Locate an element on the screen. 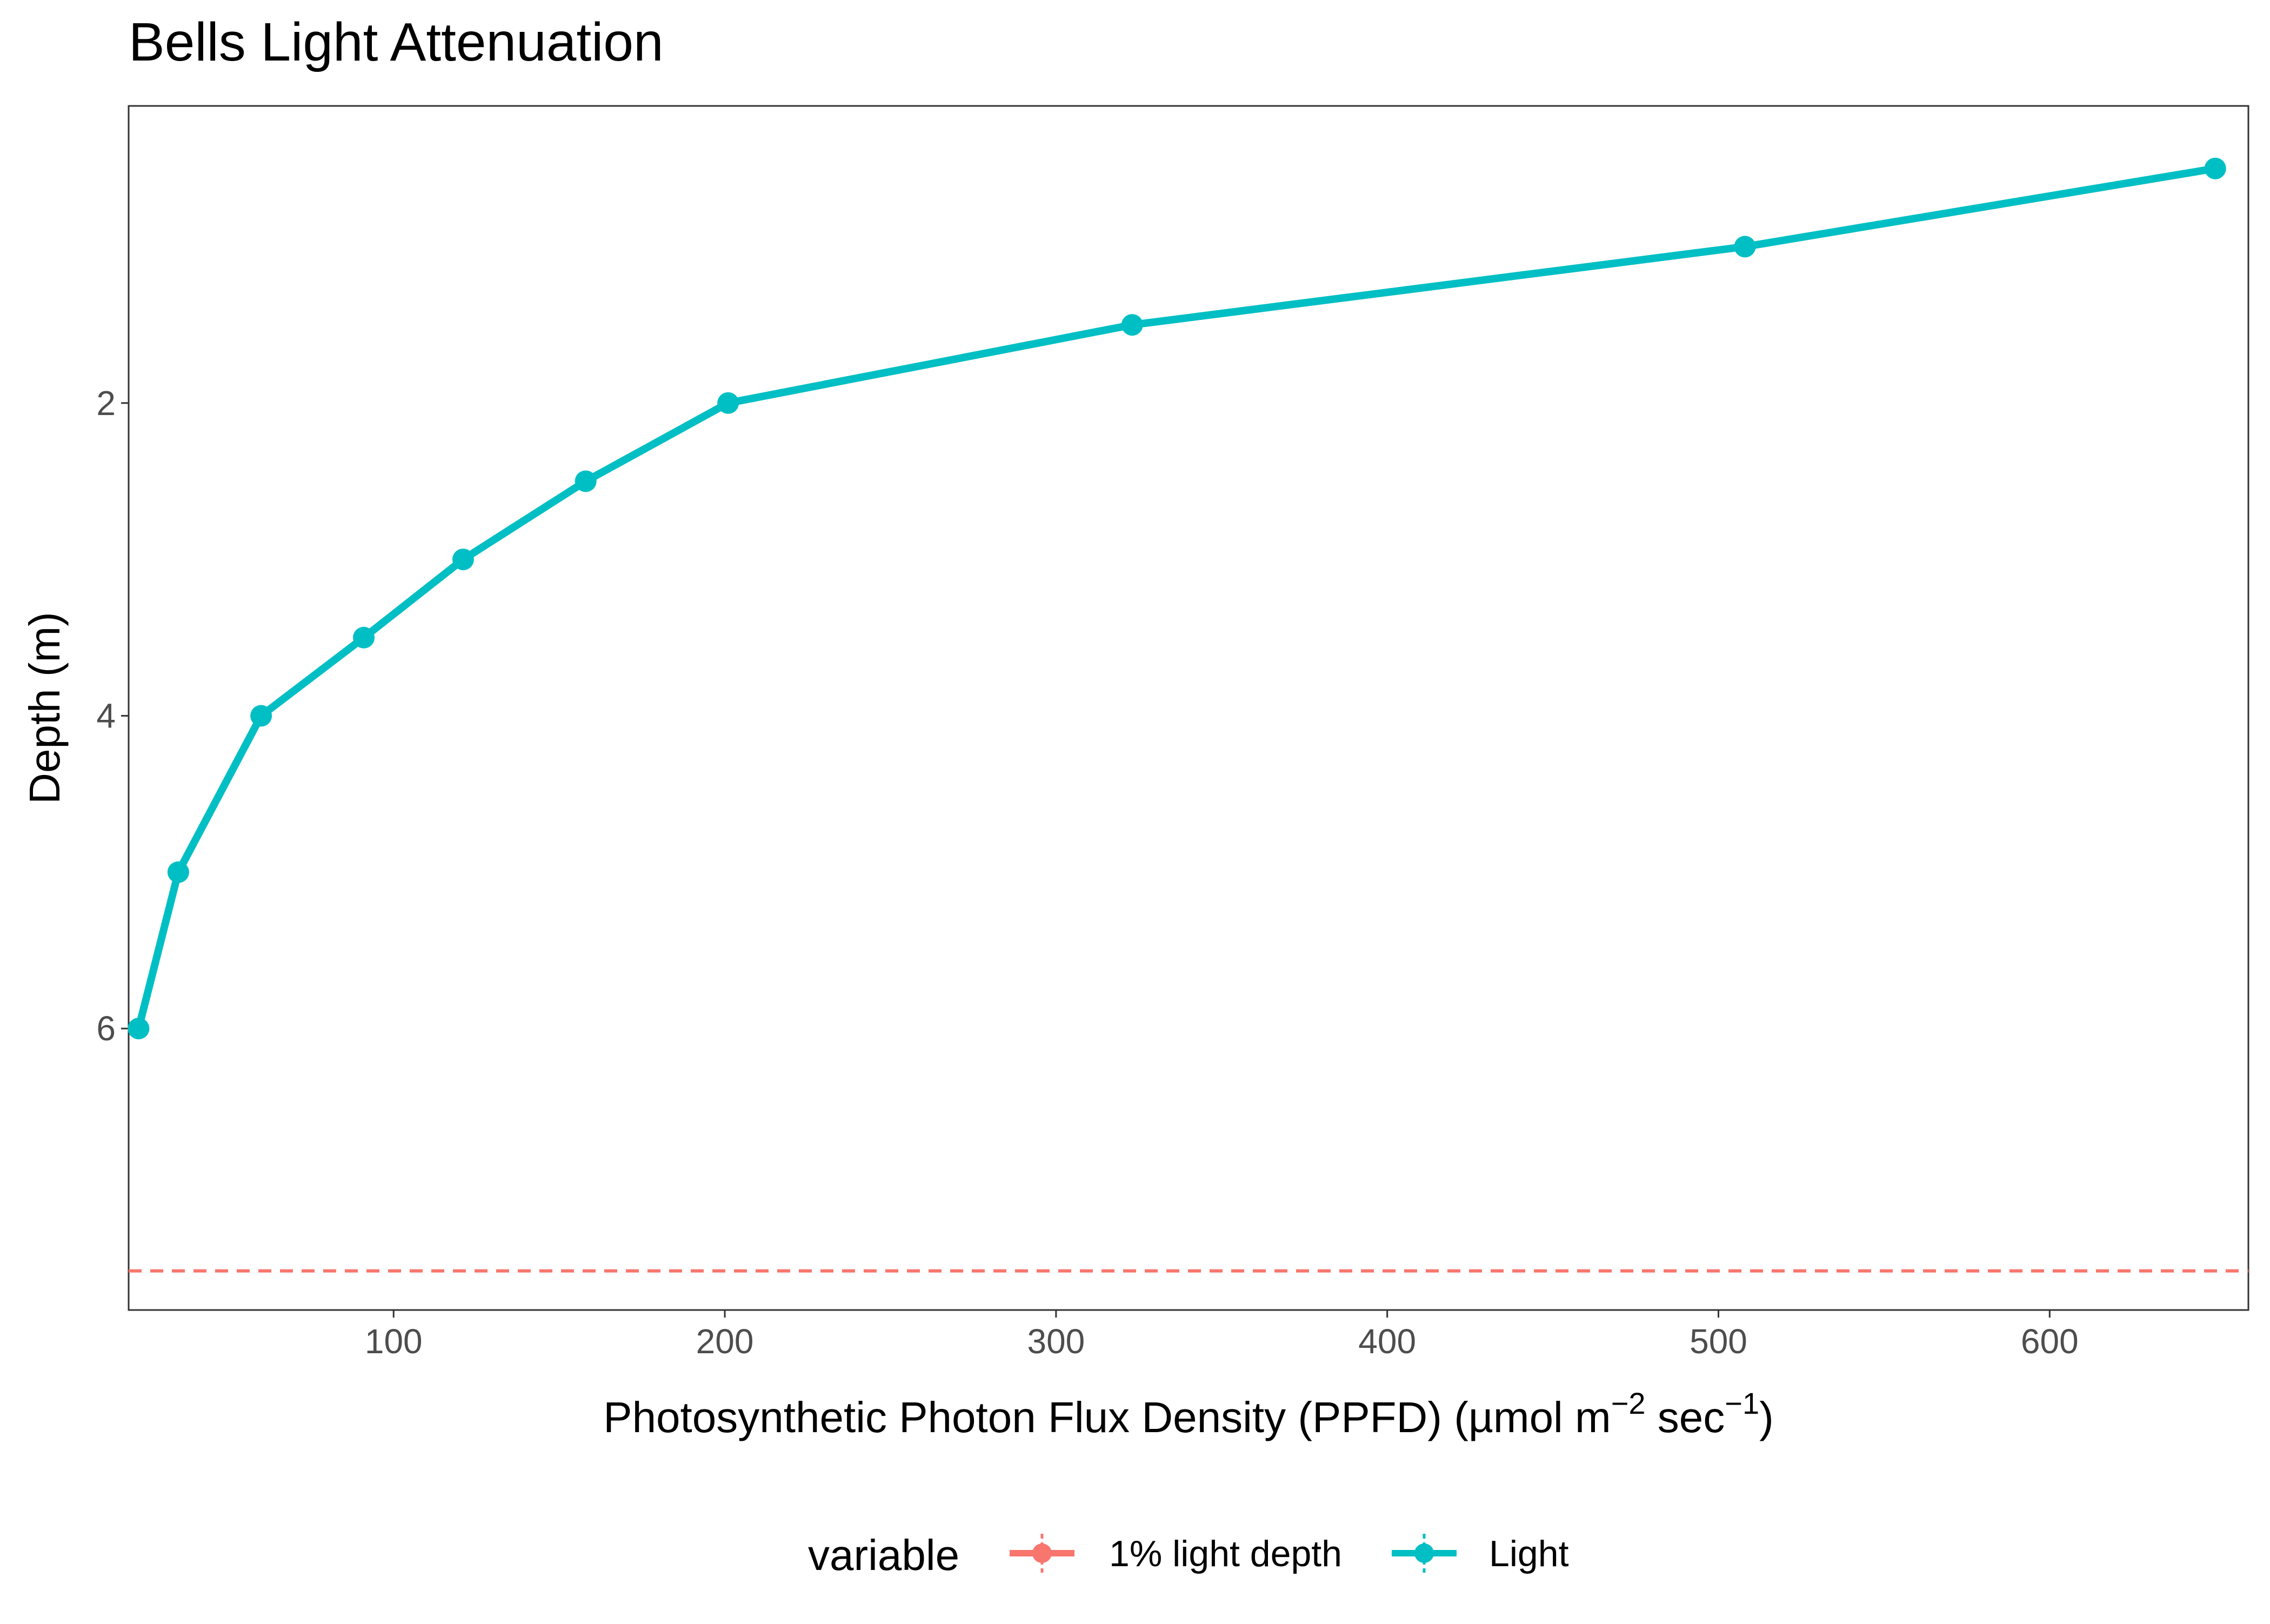  y-tick-label: 6 is located at coordinates (106, 1028).